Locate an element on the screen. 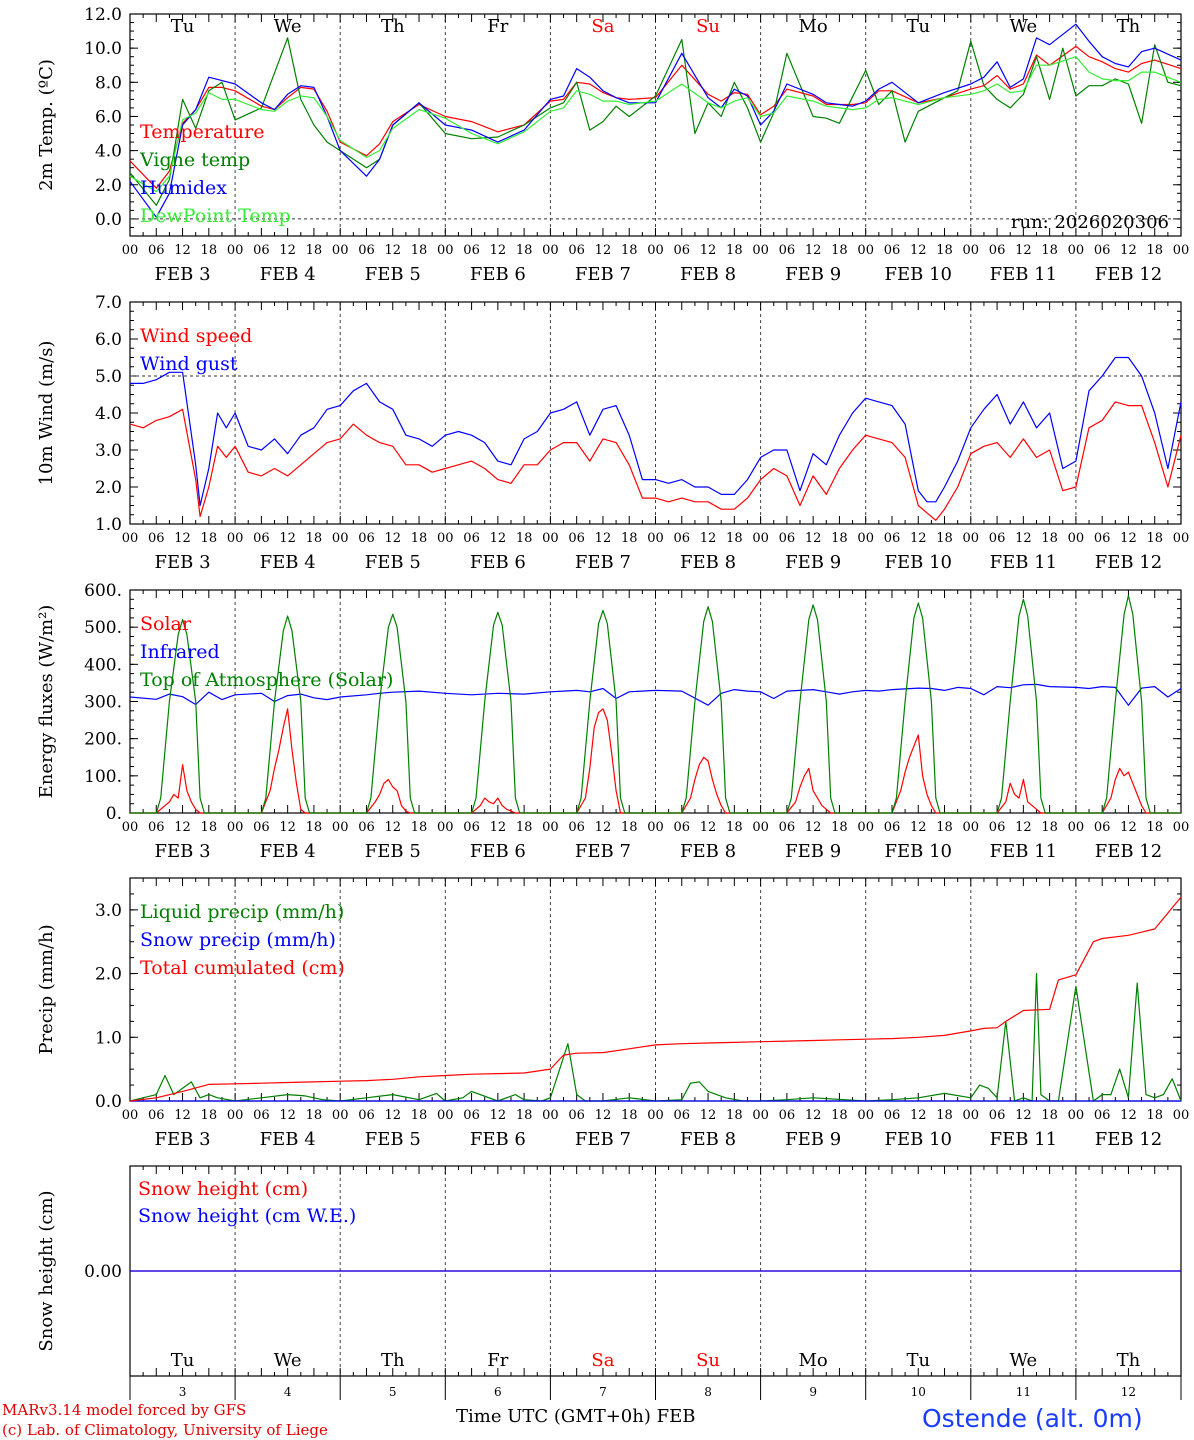 This screenshot has height=1440, width=1194. day-number: 5 is located at coordinates (393, 1392).